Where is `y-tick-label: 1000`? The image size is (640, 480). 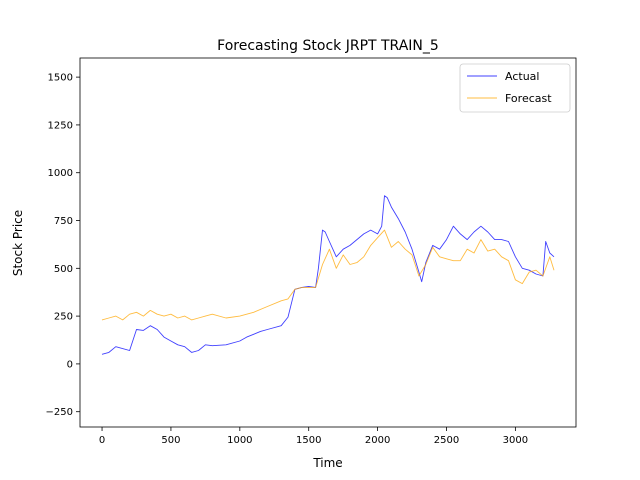
y-tick-label: 1000 is located at coordinates (60, 173).